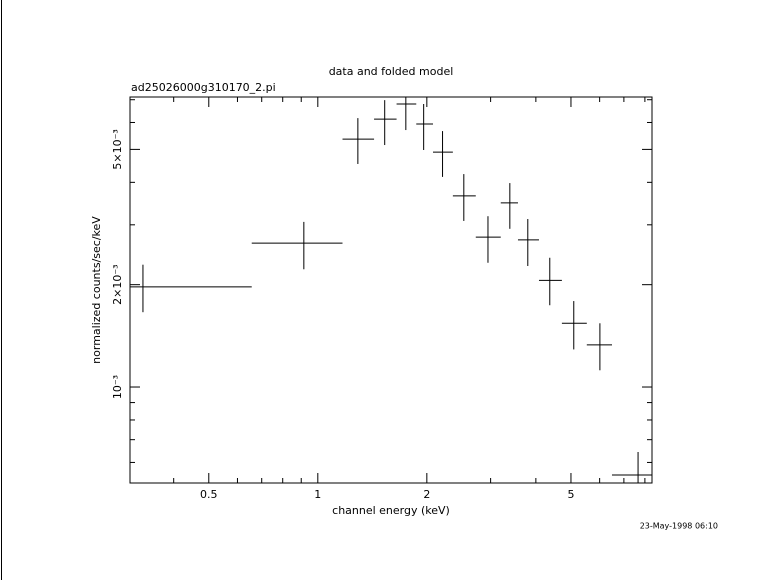 This screenshot has width=781, height=580. I want to click on x-axis-label: channel energy (keV), so click(391, 510).